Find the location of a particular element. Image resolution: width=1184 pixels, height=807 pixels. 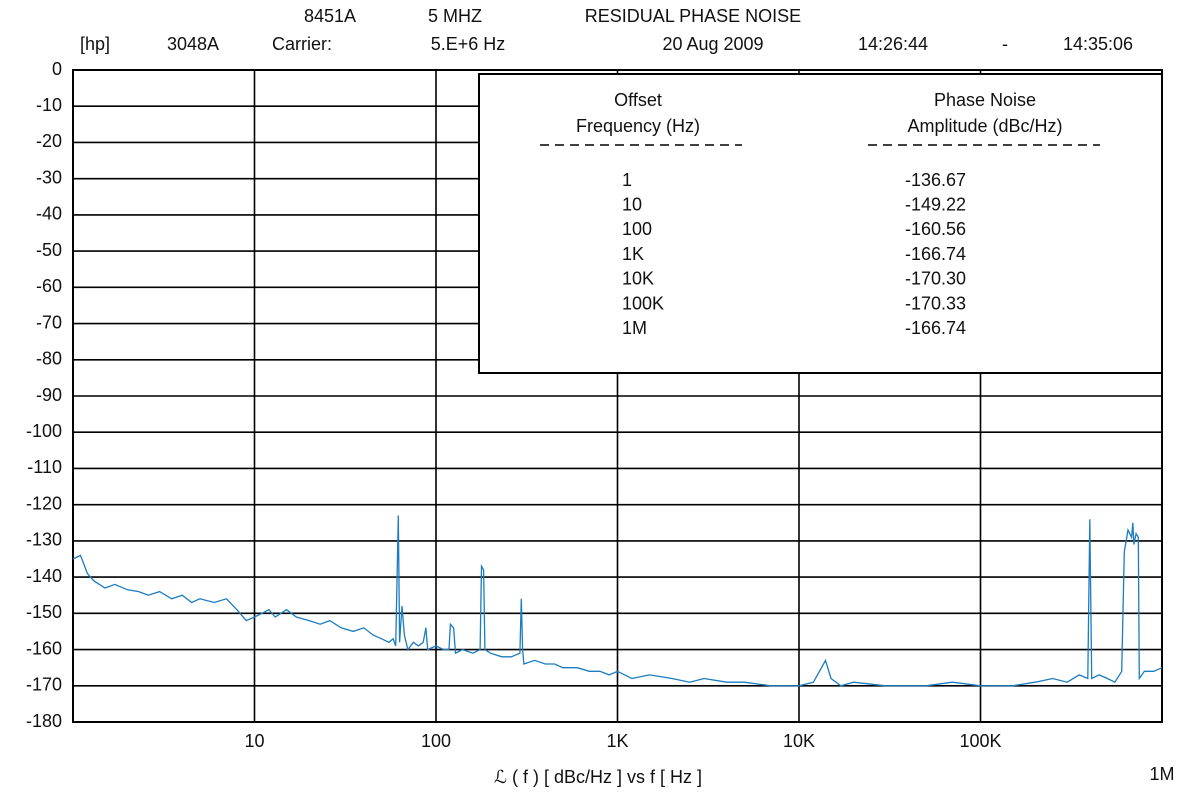

y-tick-label: -130 is located at coordinates (44, 540).